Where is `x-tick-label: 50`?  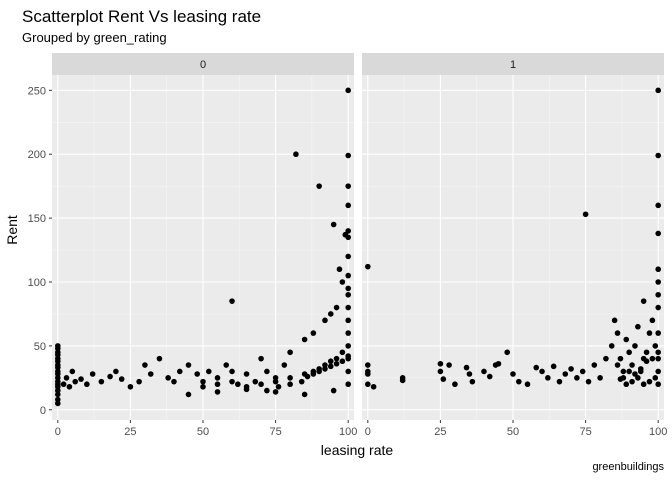 x-tick-label: 50 is located at coordinates (513, 432).